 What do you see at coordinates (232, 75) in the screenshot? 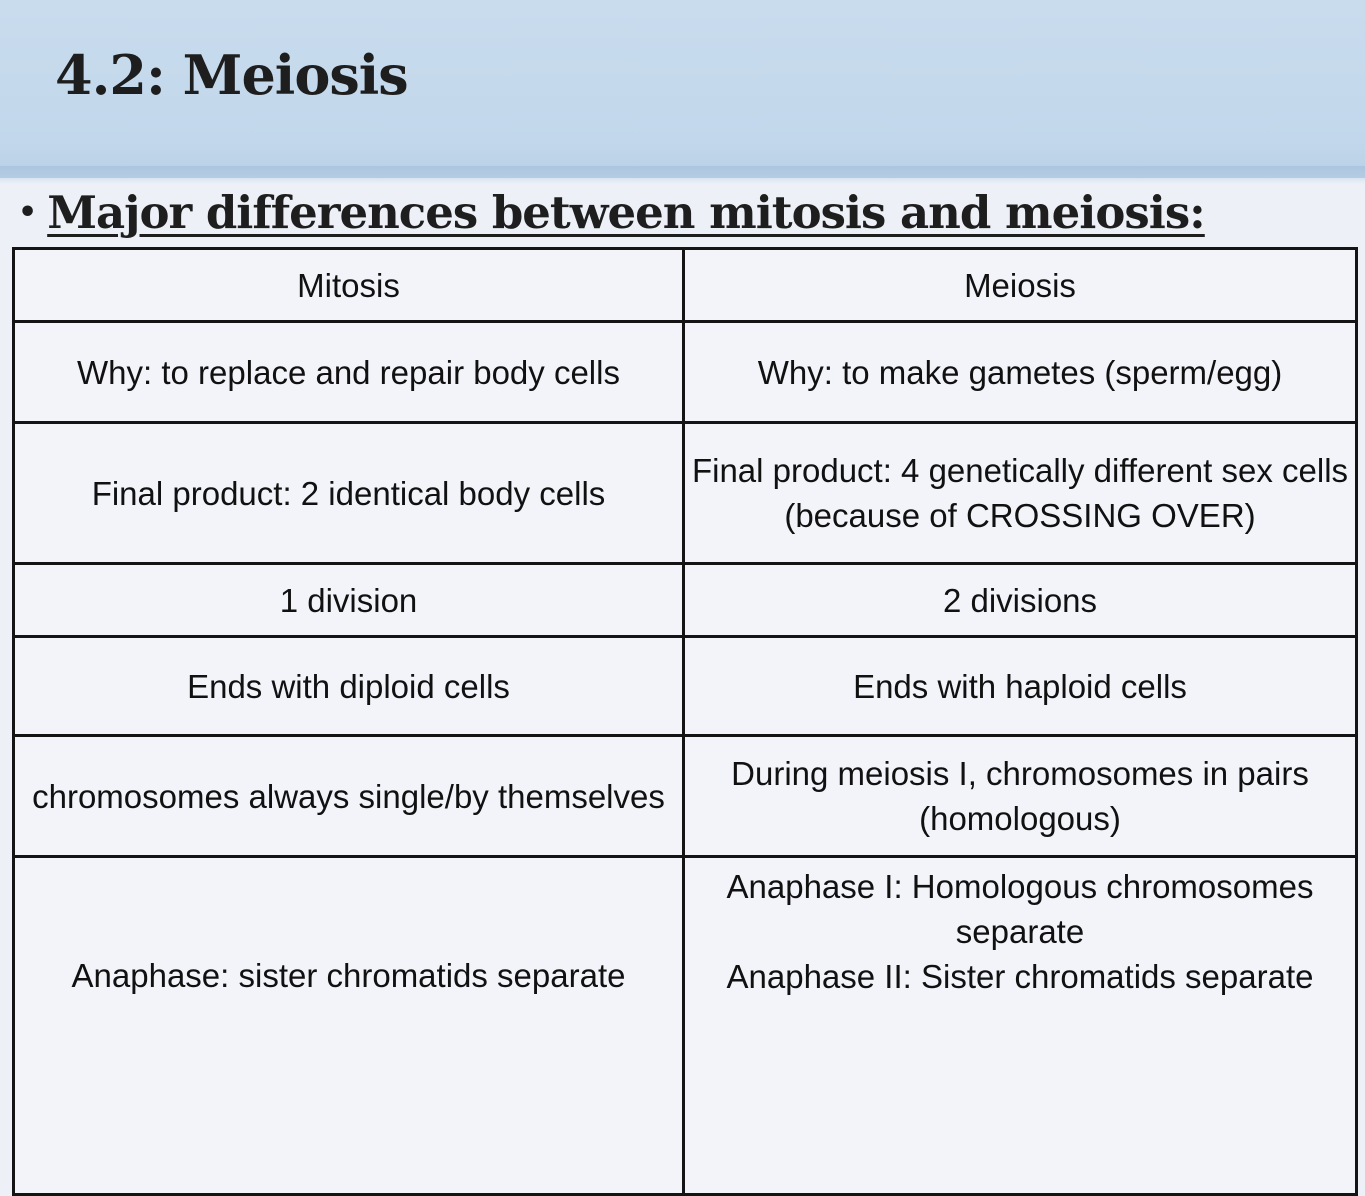
I see `slide-title: 4.2: Meiosis` at bounding box center [232, 75].